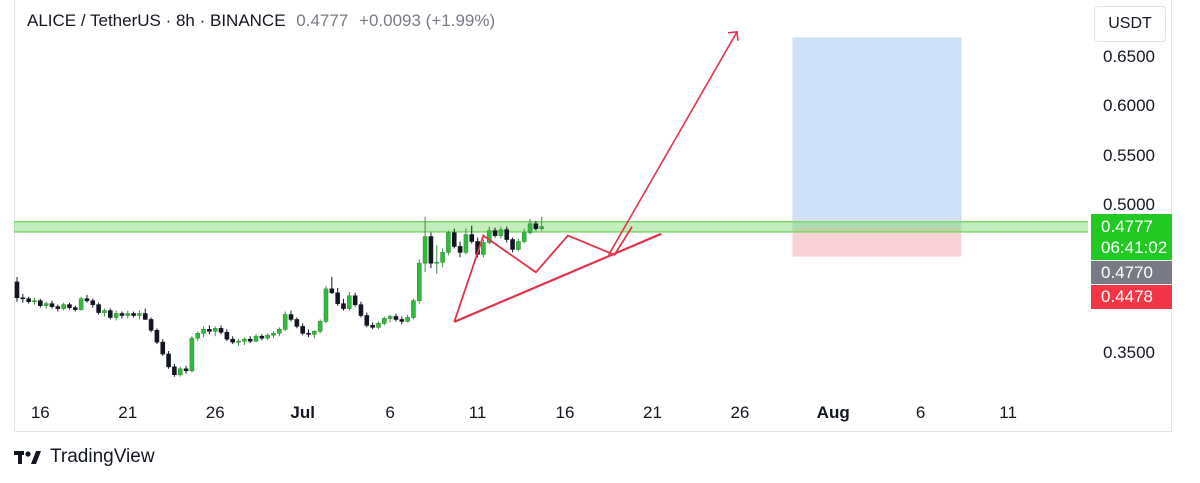 The height and width of the screenshot is (483, 1200). What do you see at coordinates (673, 143) in the screenshot?
I see `target-arrow-line` at bounding box center [673, 143].